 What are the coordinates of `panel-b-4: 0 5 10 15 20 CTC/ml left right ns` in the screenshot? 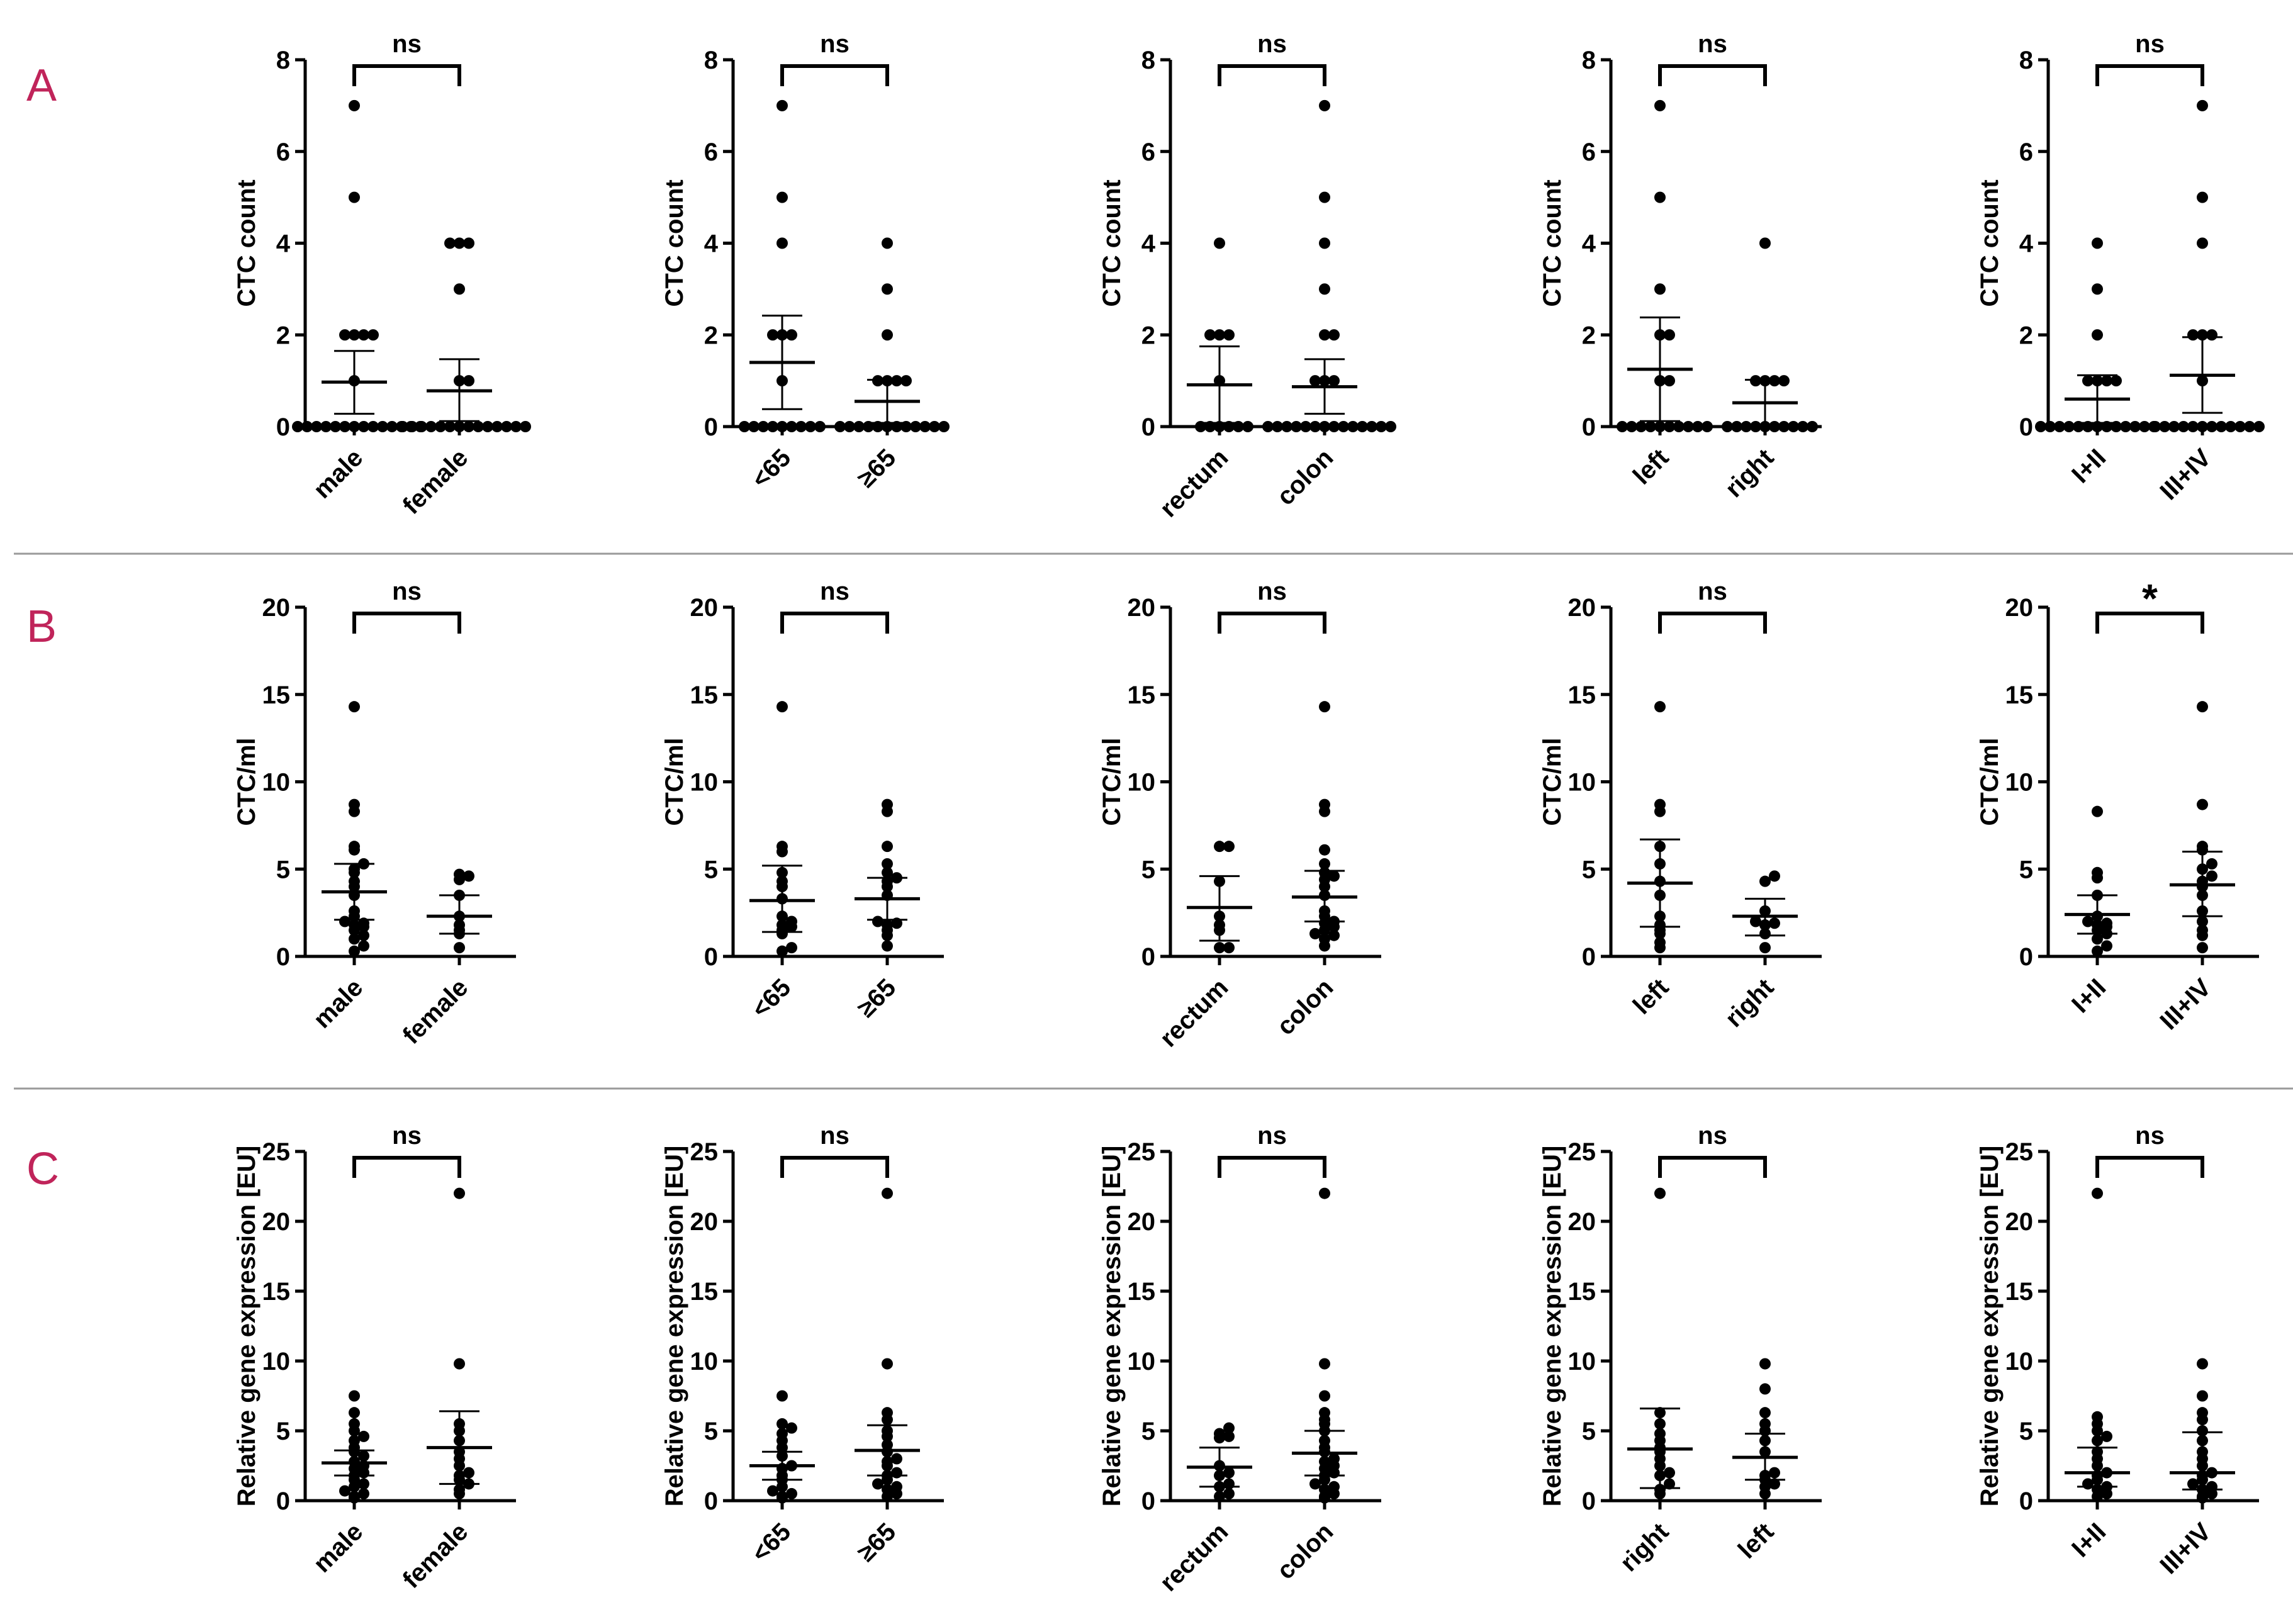 It's located at (1680, 805).